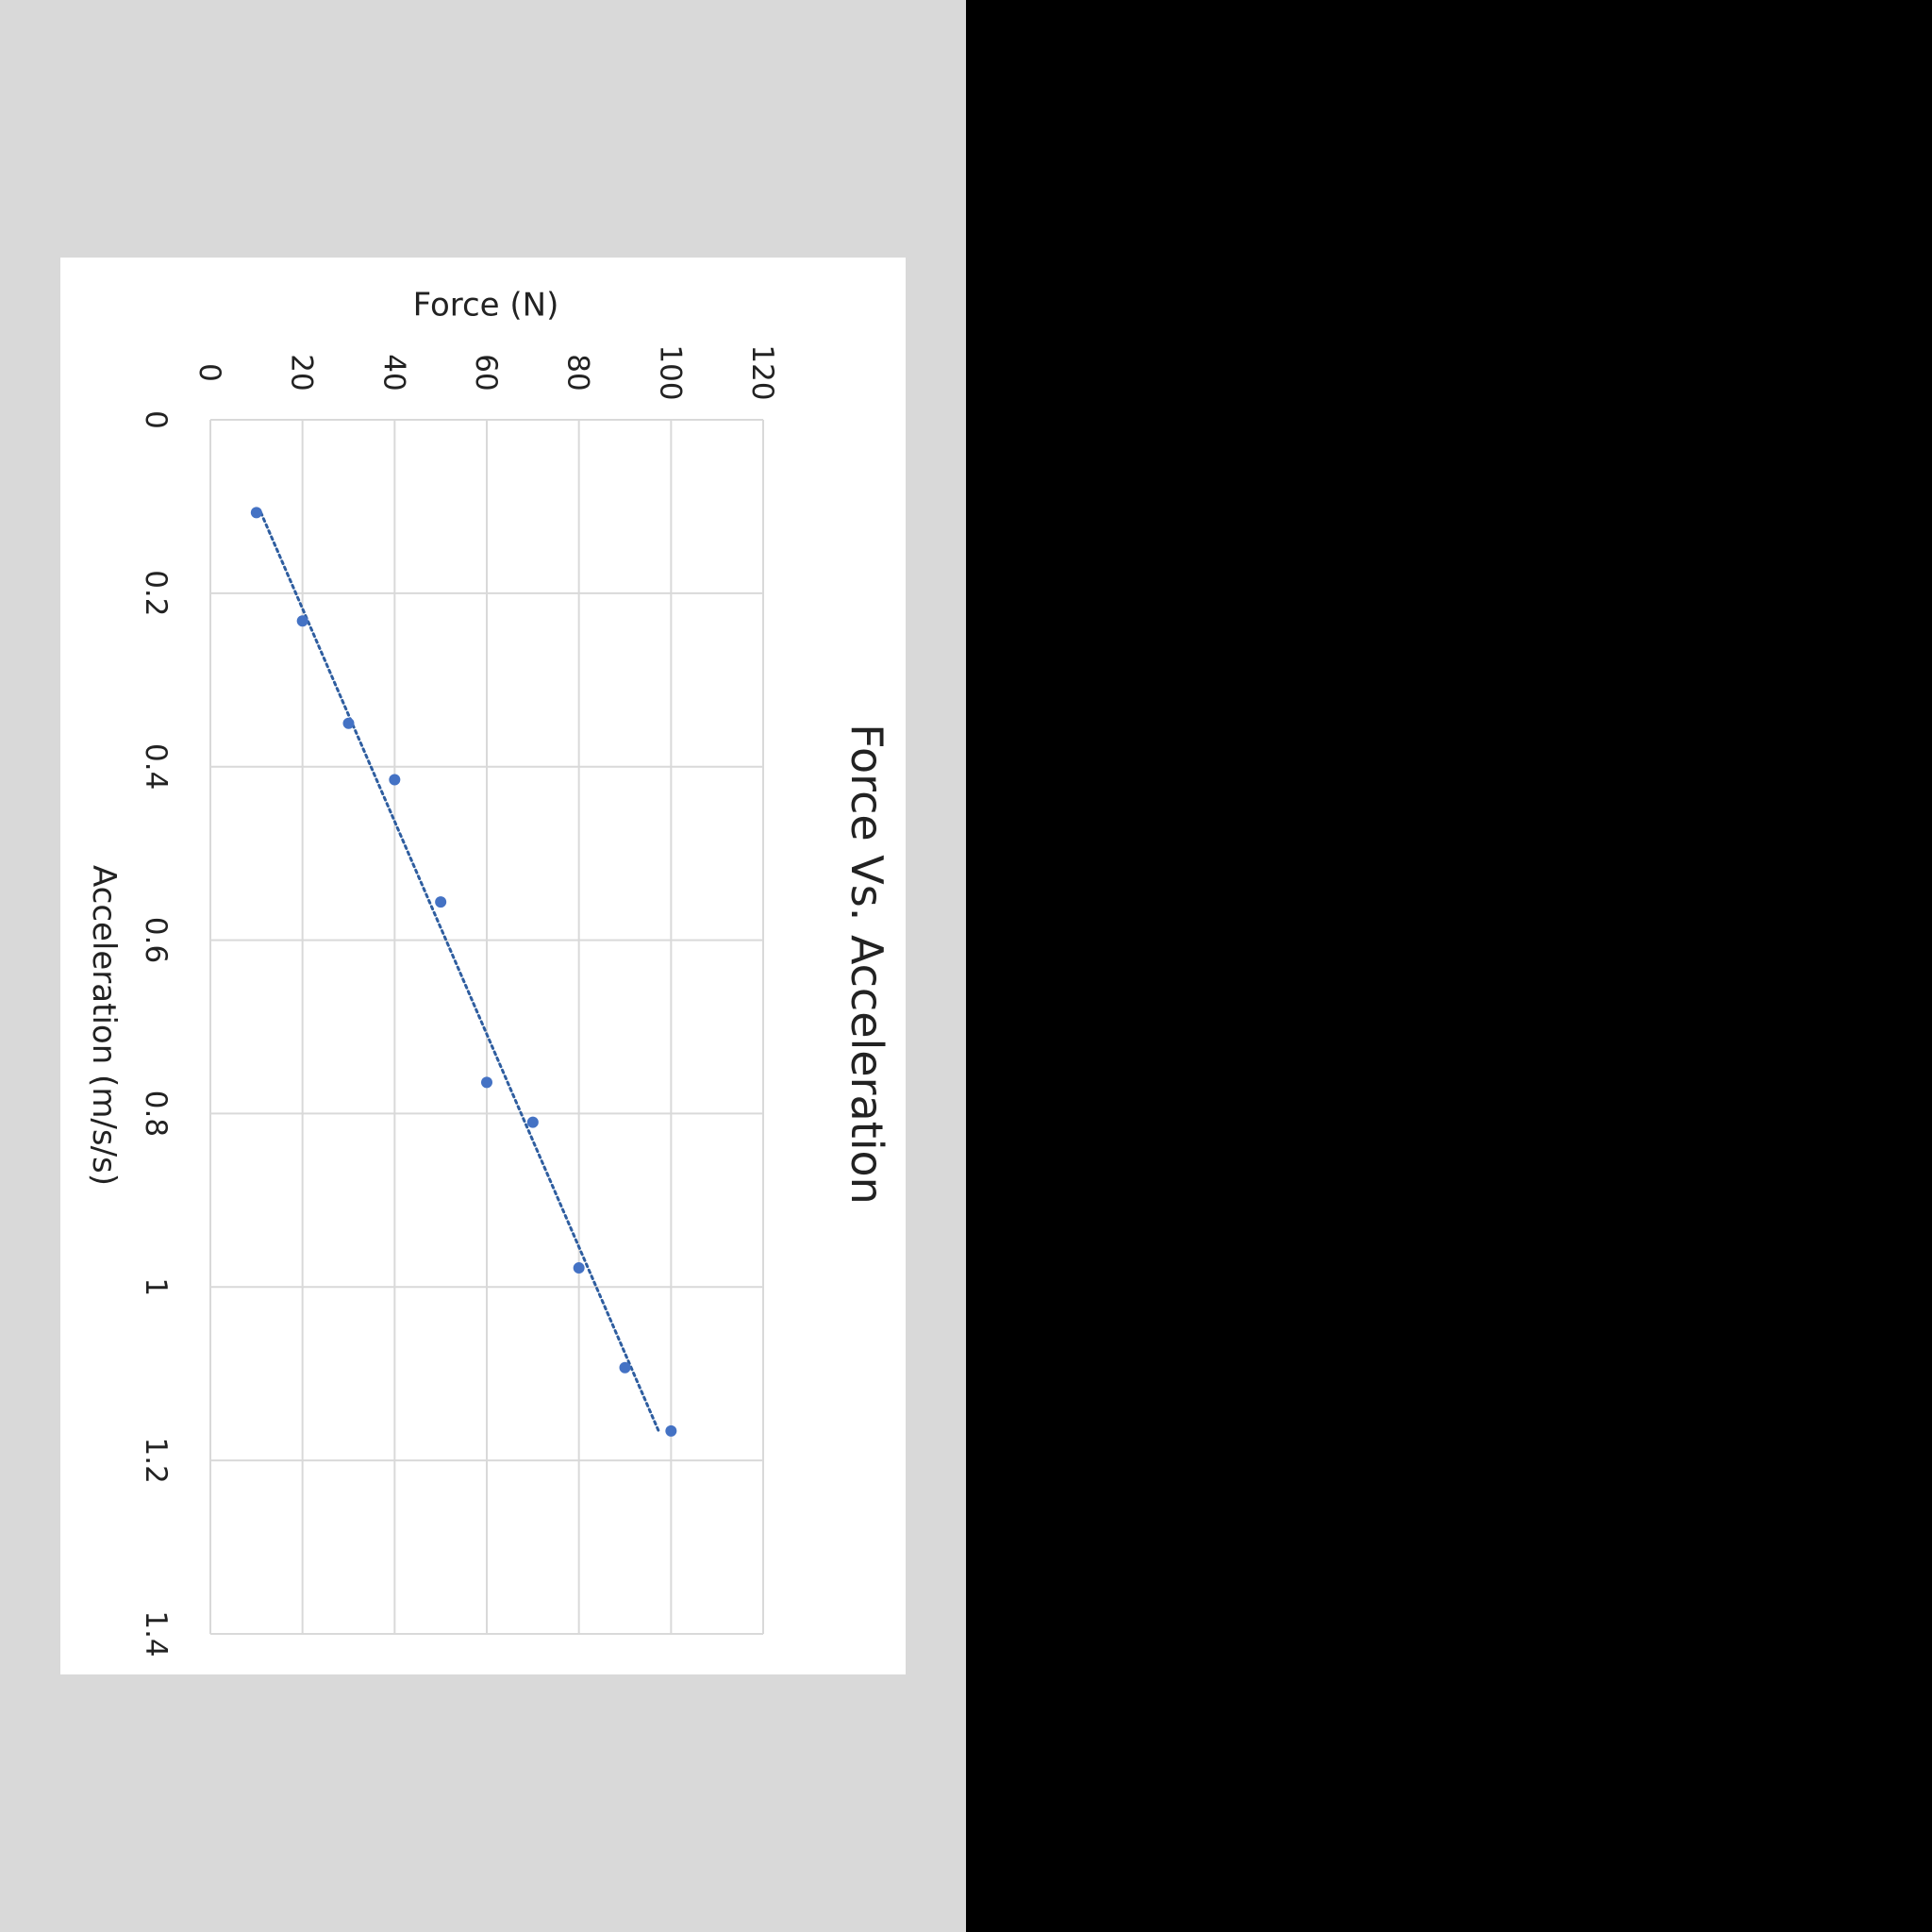 This screenshot has width=1932, height=1932. Describe the element at coordinates (156, 1460) in the screenshot. I see `x-tick-label: 1.2` at that location.